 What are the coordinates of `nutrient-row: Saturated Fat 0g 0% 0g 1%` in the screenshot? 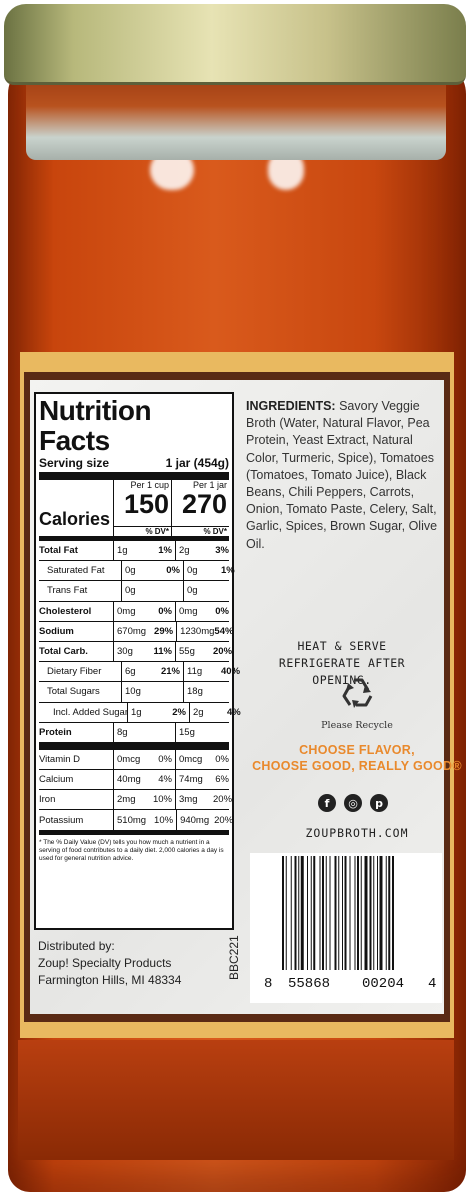 It's located at (137, 571).